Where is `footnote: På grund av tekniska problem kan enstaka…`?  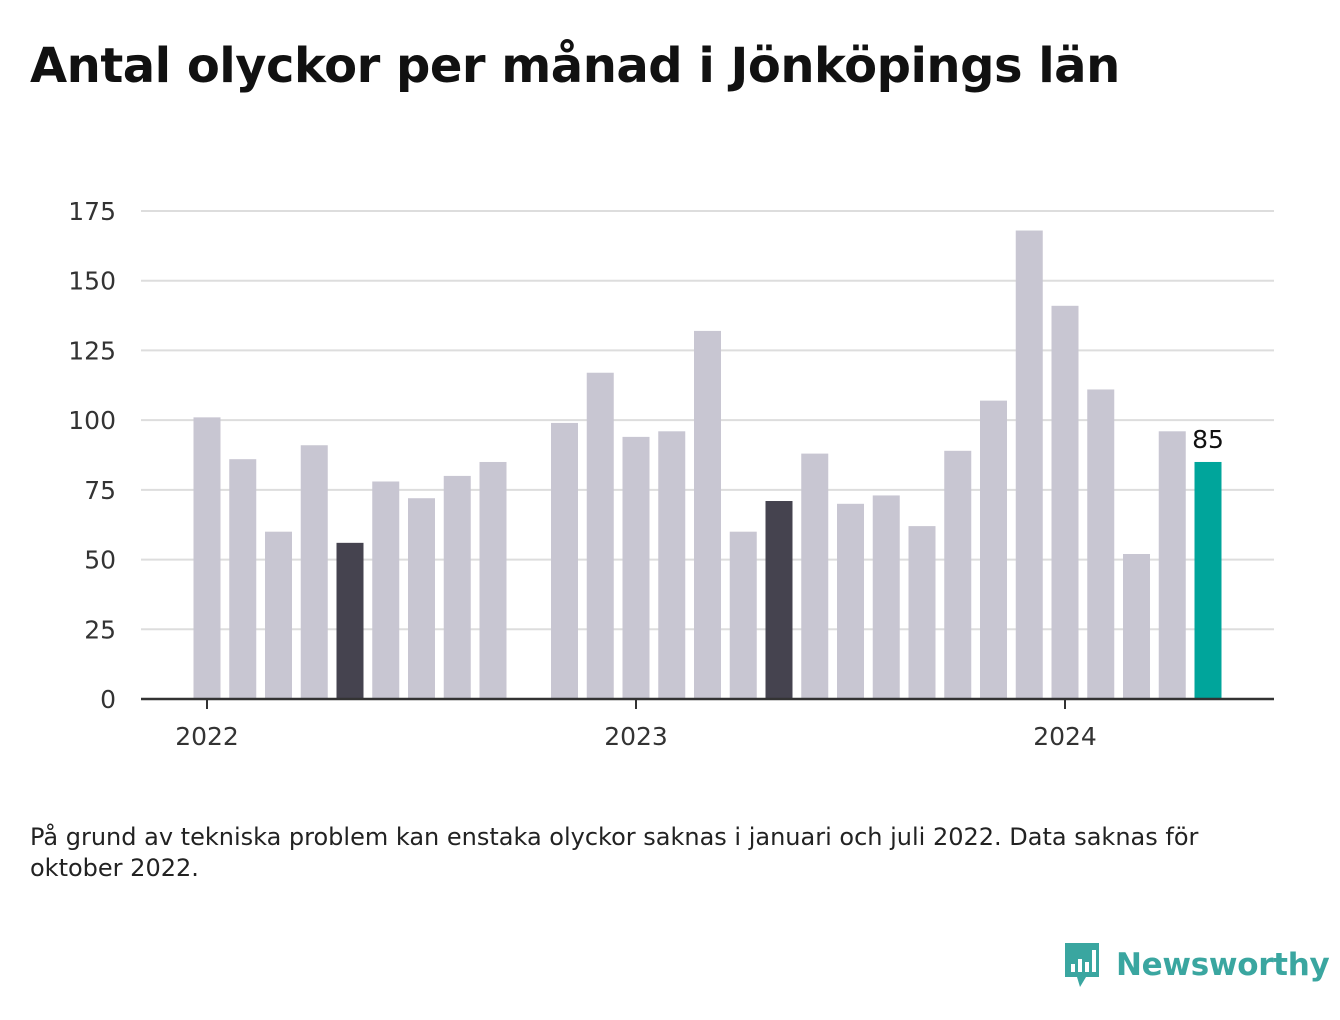
footnote: På grund av tekniska problem kan enstaka… is located at coordinates (614, 852).